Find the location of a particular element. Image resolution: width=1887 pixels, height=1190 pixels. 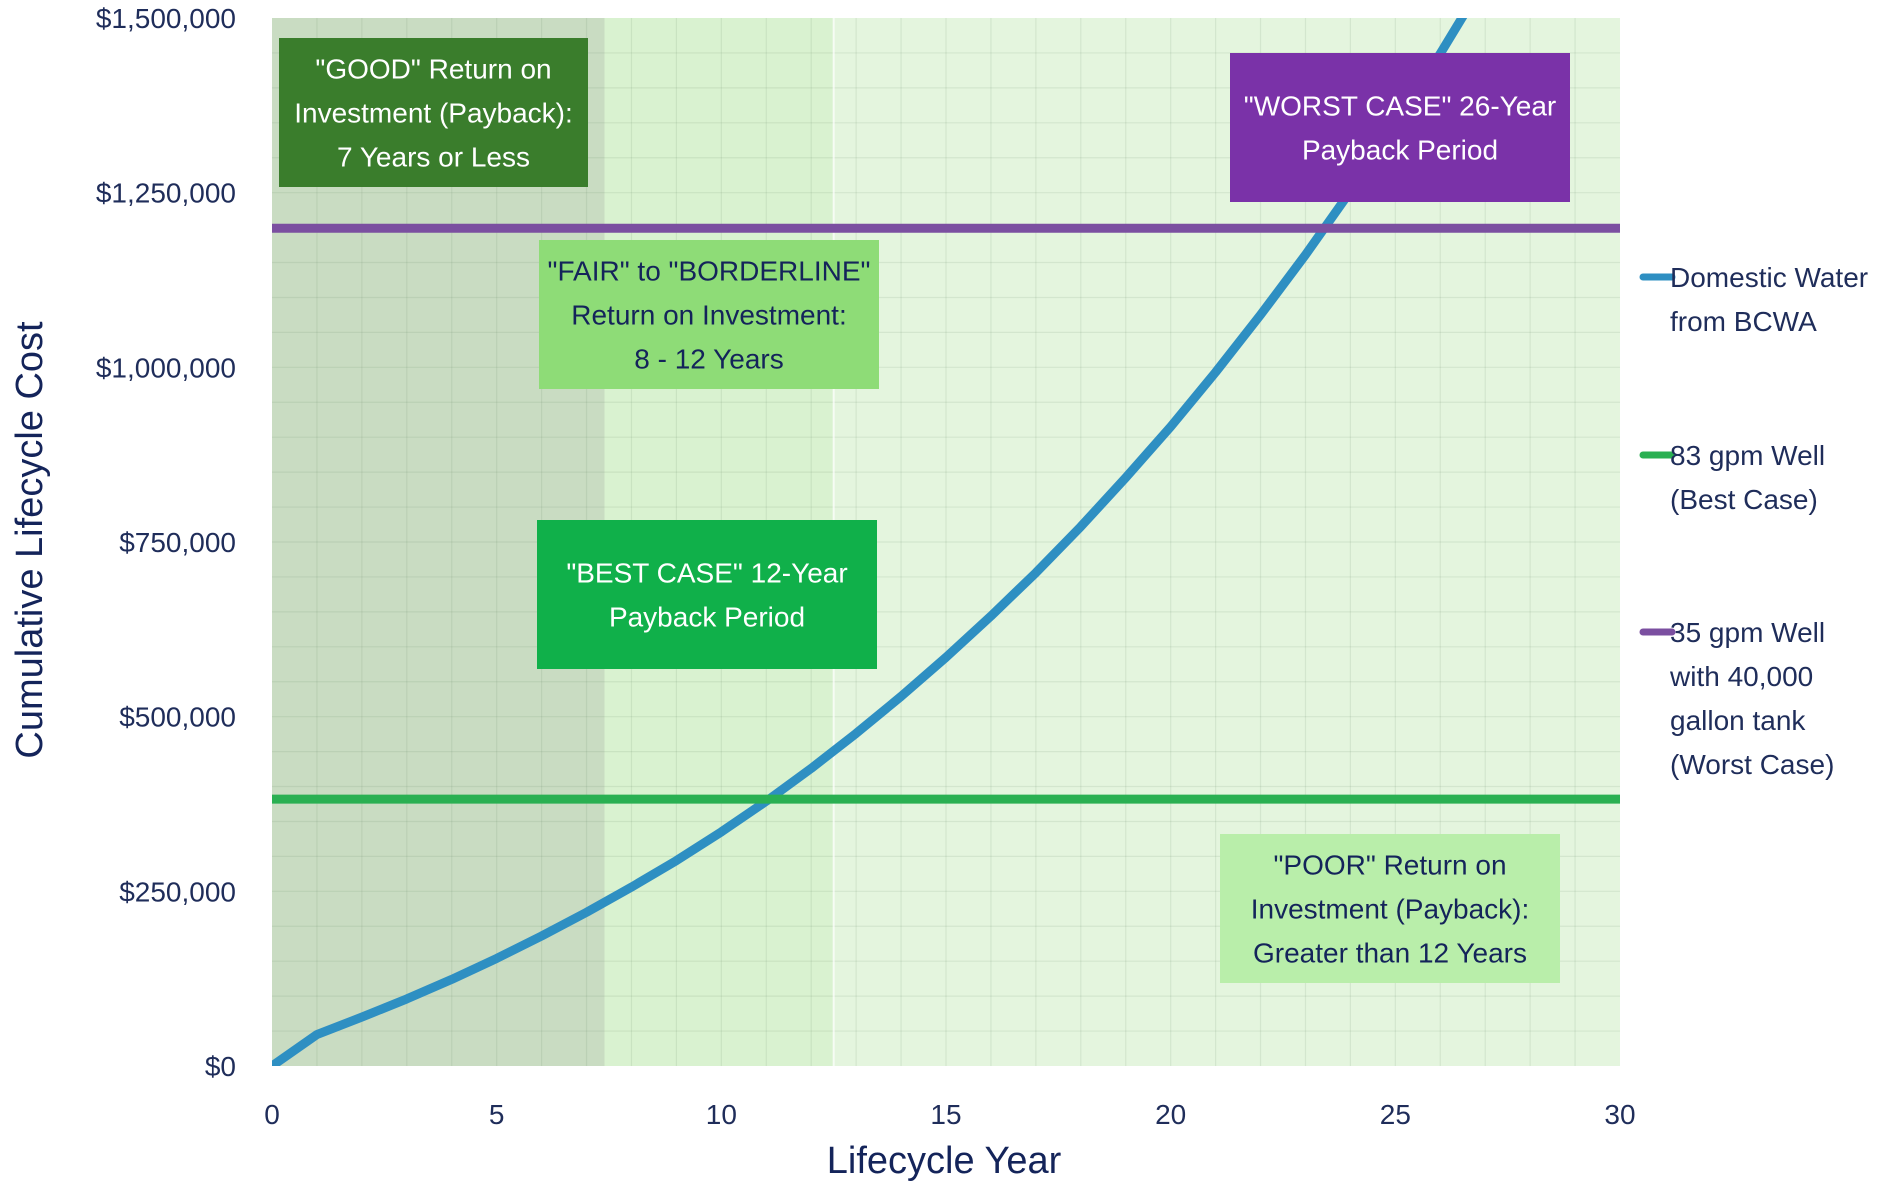

annotation-best: "BEST CASE" 12-Year Payback Period is located at coordinates (707, 594).